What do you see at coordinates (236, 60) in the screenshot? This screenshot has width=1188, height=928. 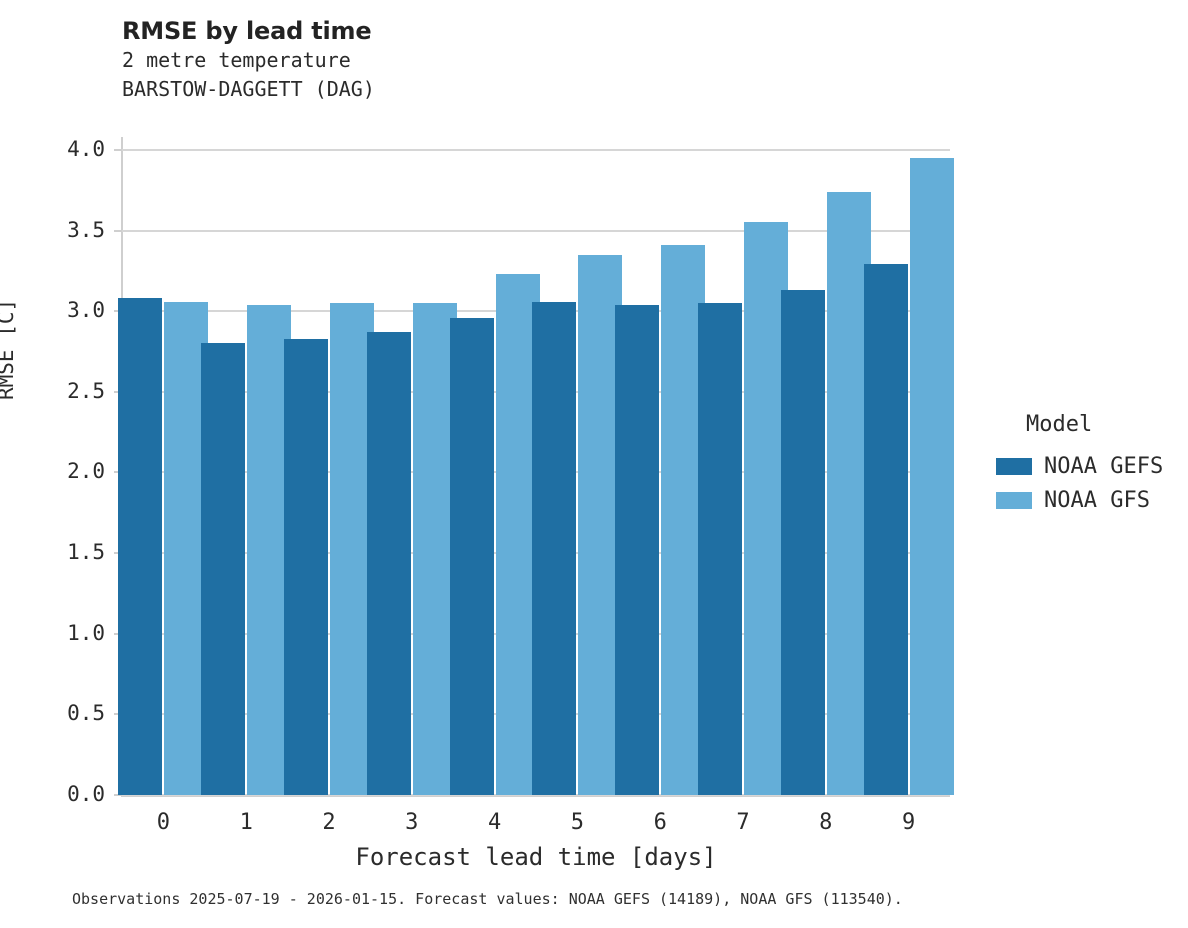 I see `chart-subtitle: 2 metre temperature` at bounding box center [236, 60].